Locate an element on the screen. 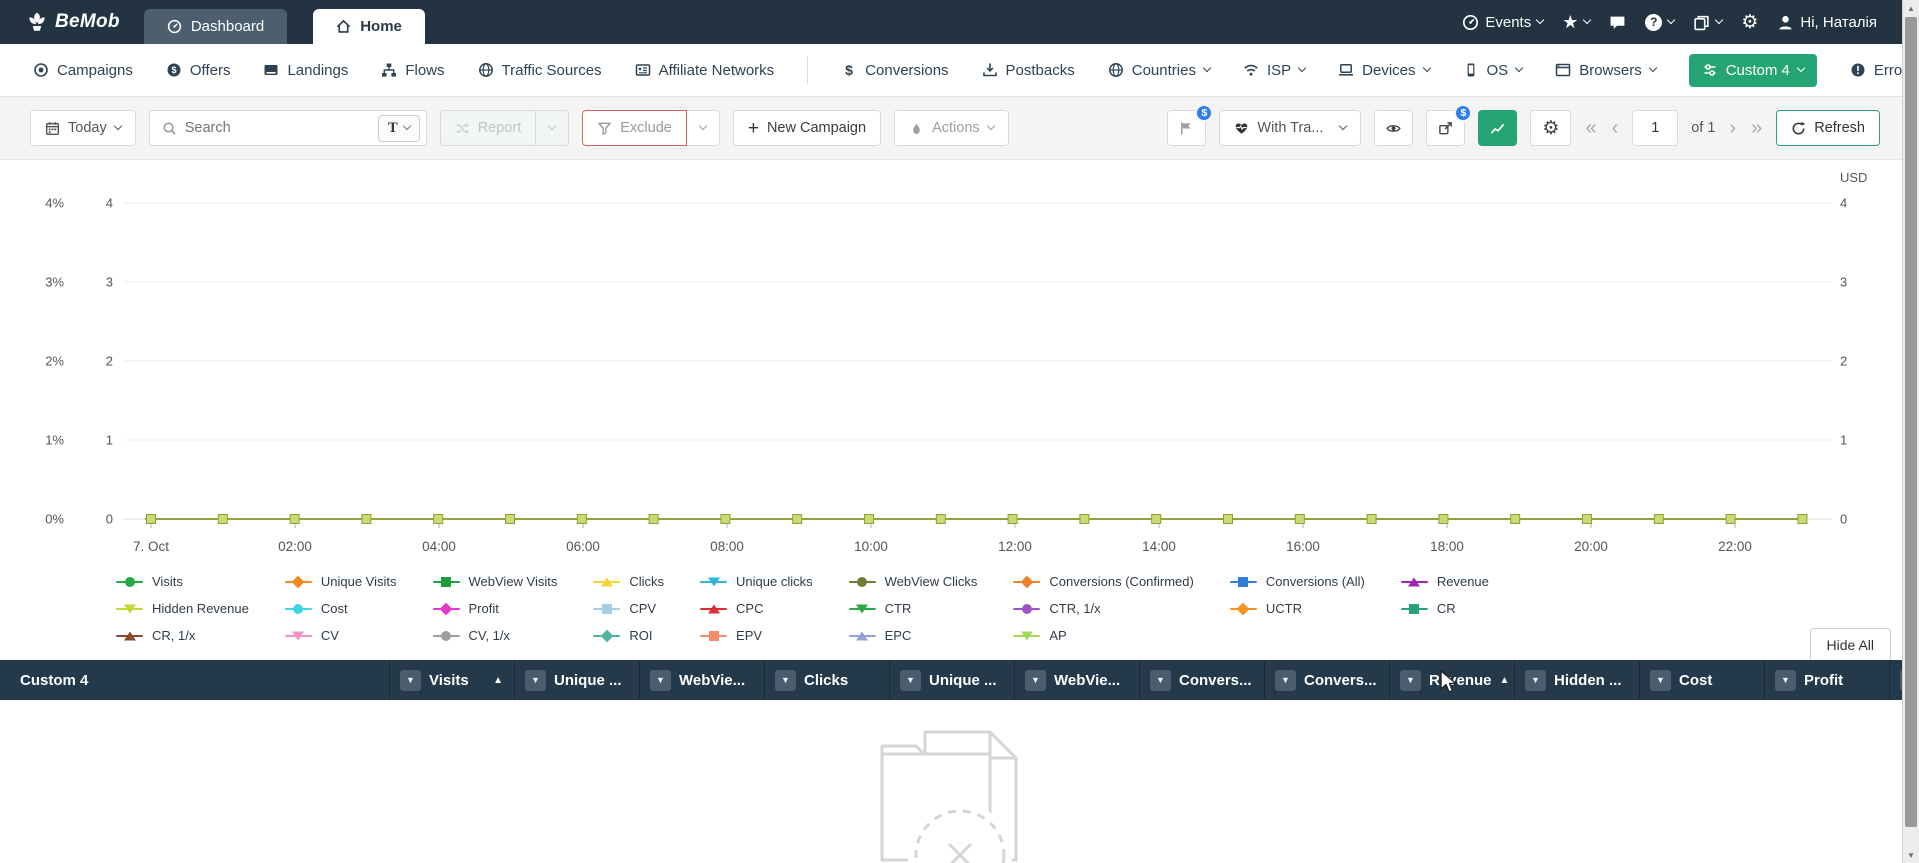 The width and height of the screenshot is (1919, 863). column-header-clicks: ▼ Clicks is located at coordinates (826, 680).